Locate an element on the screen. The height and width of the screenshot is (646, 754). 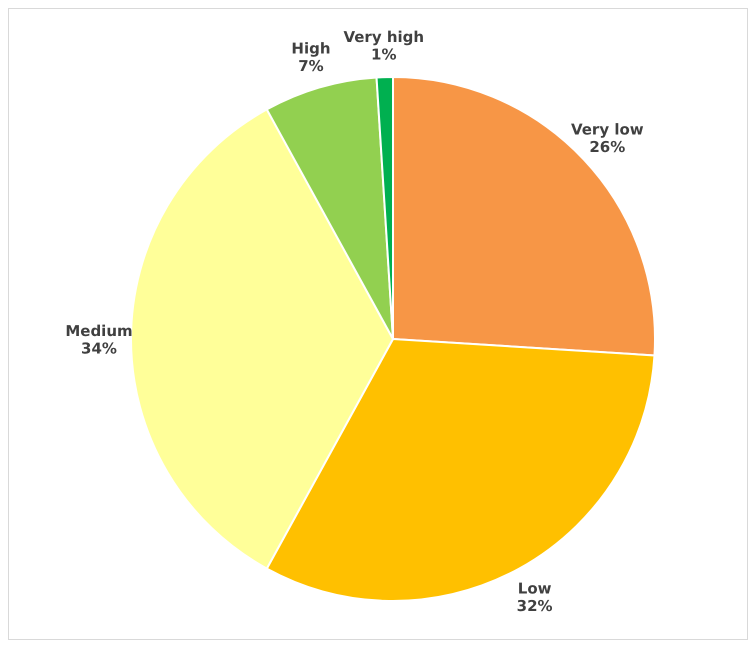
slice-label: Very low is located at coordinates (607, 129).